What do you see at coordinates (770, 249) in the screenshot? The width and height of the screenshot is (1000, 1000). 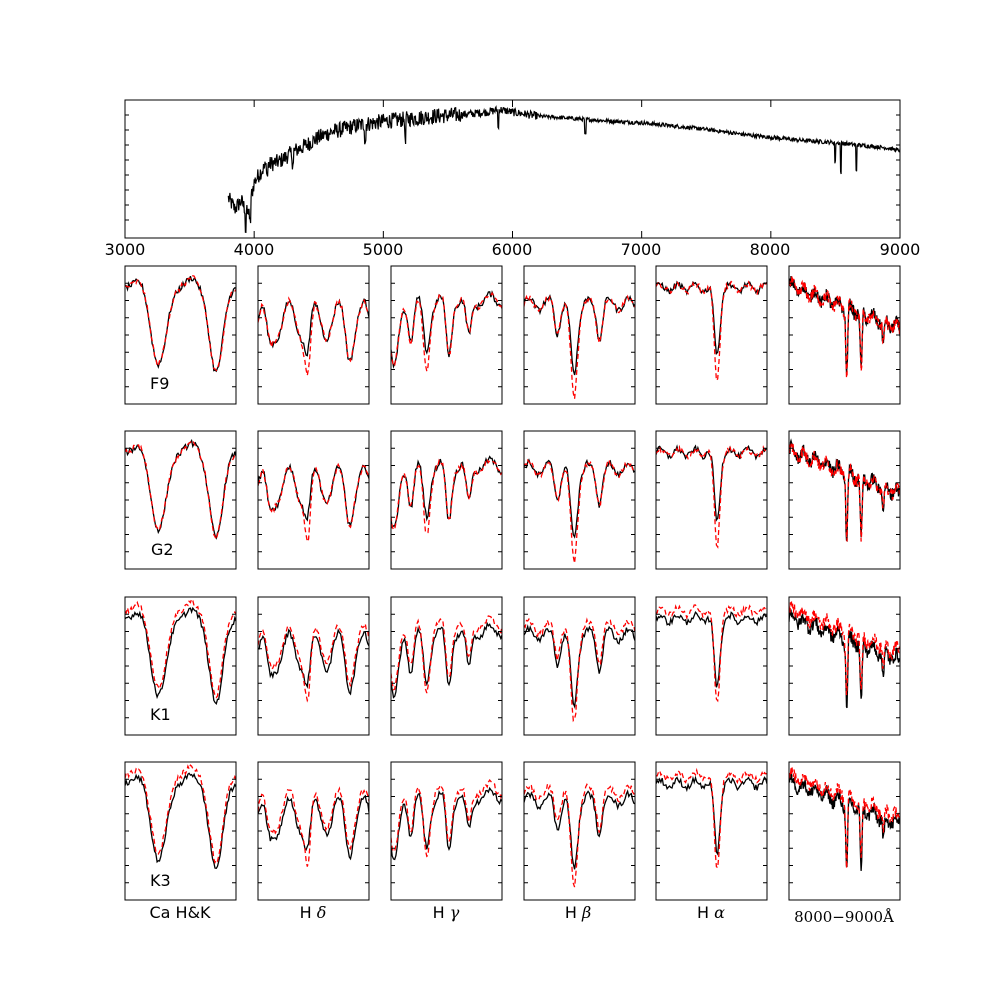 I see `x-tick-label: 8000` at bounding box center [770, 249].